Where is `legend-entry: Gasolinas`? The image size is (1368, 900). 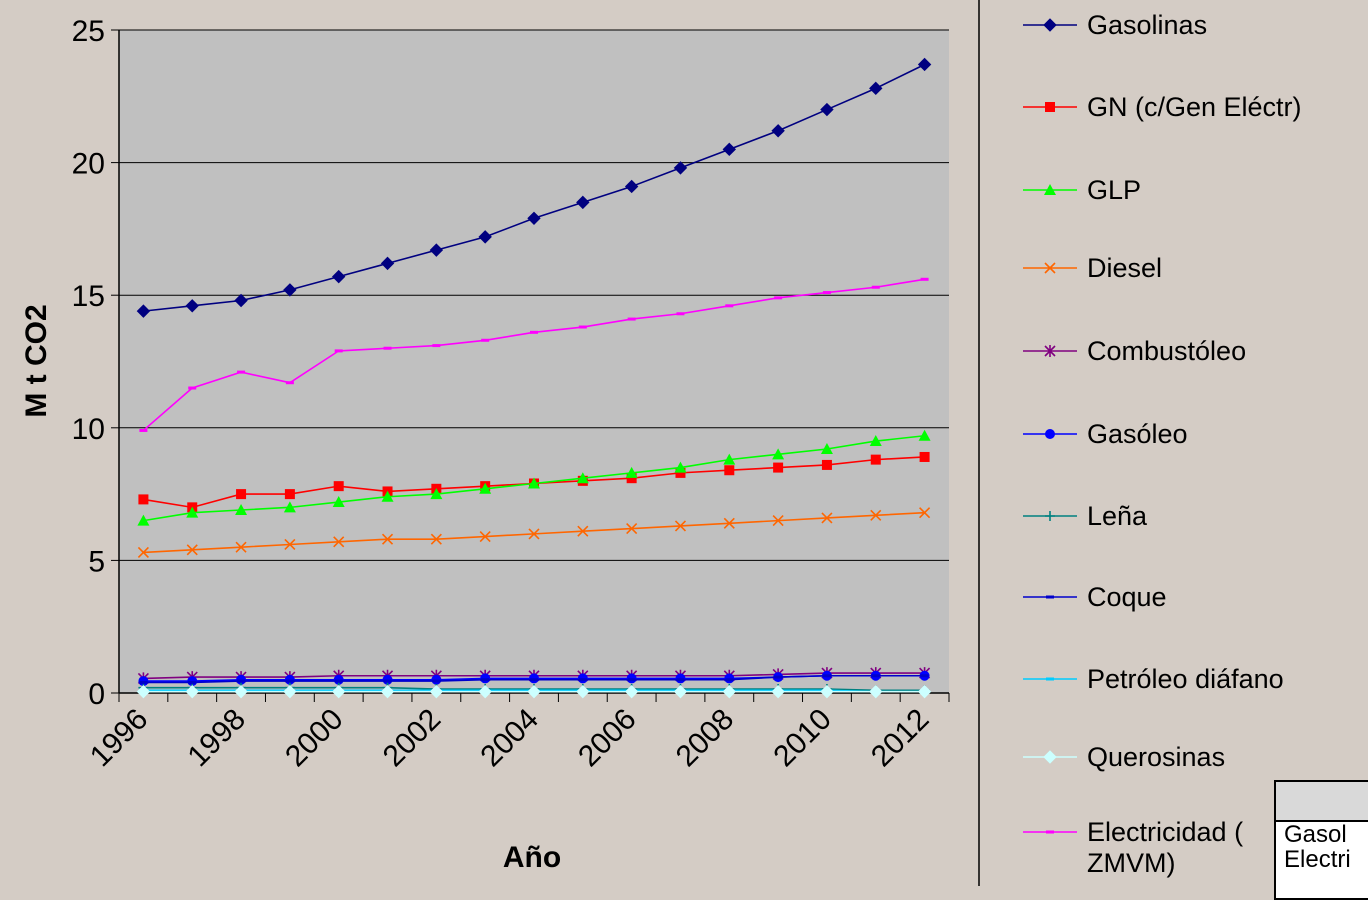 legend-entry: Gasolinas is located at coordinates (1115, 25).